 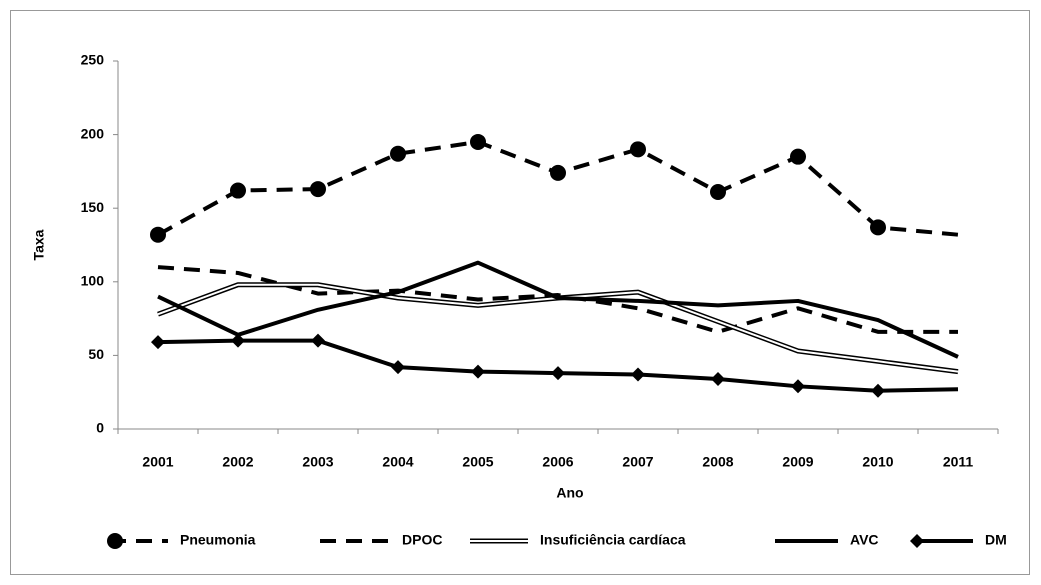 I want to click on y-tick-label: 200, so click(x=93, y=133).